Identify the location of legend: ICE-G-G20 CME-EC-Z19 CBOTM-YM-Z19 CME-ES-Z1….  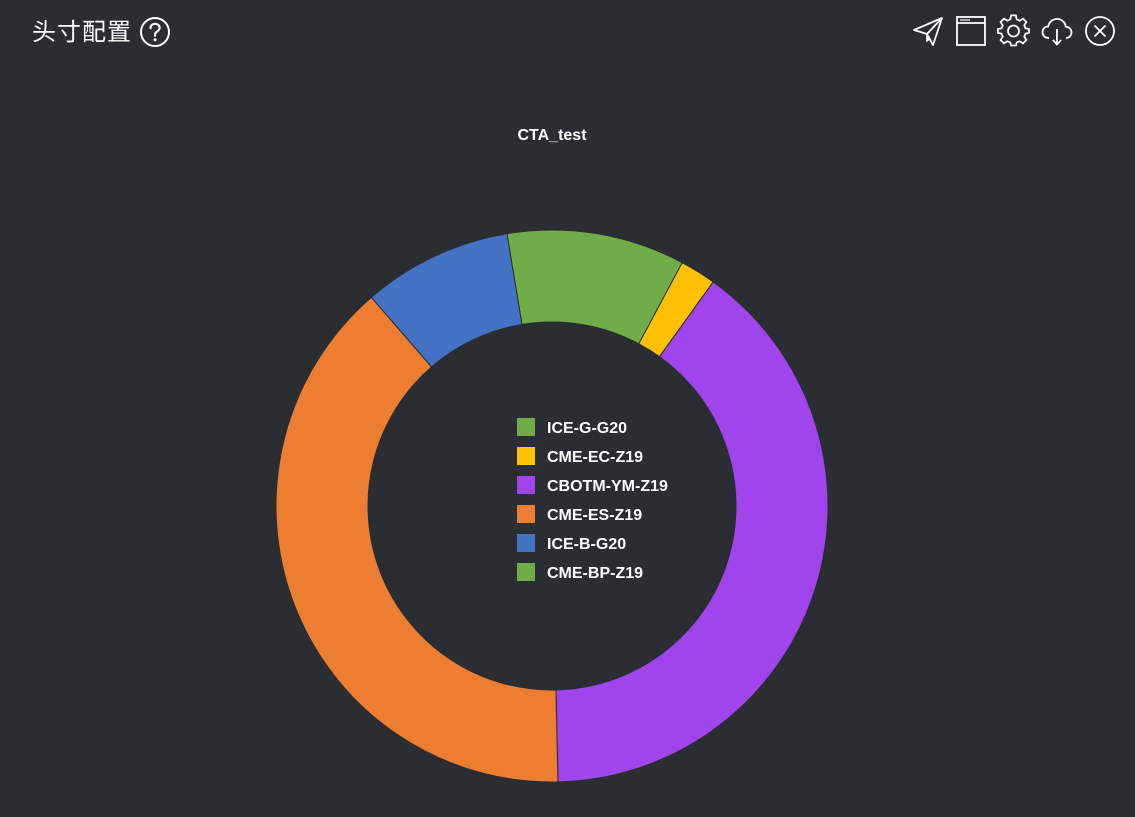
(592, 500).